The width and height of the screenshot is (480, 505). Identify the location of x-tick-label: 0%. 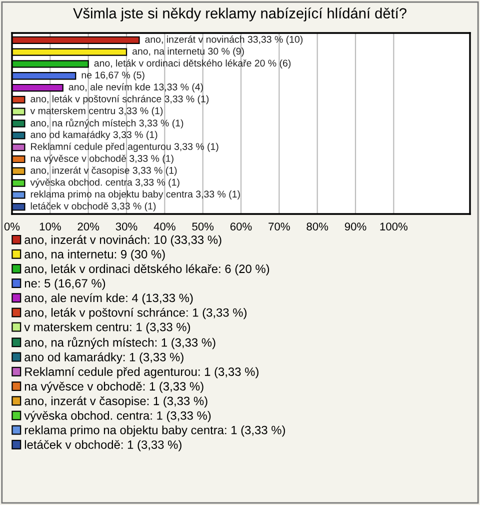
(12, 226).